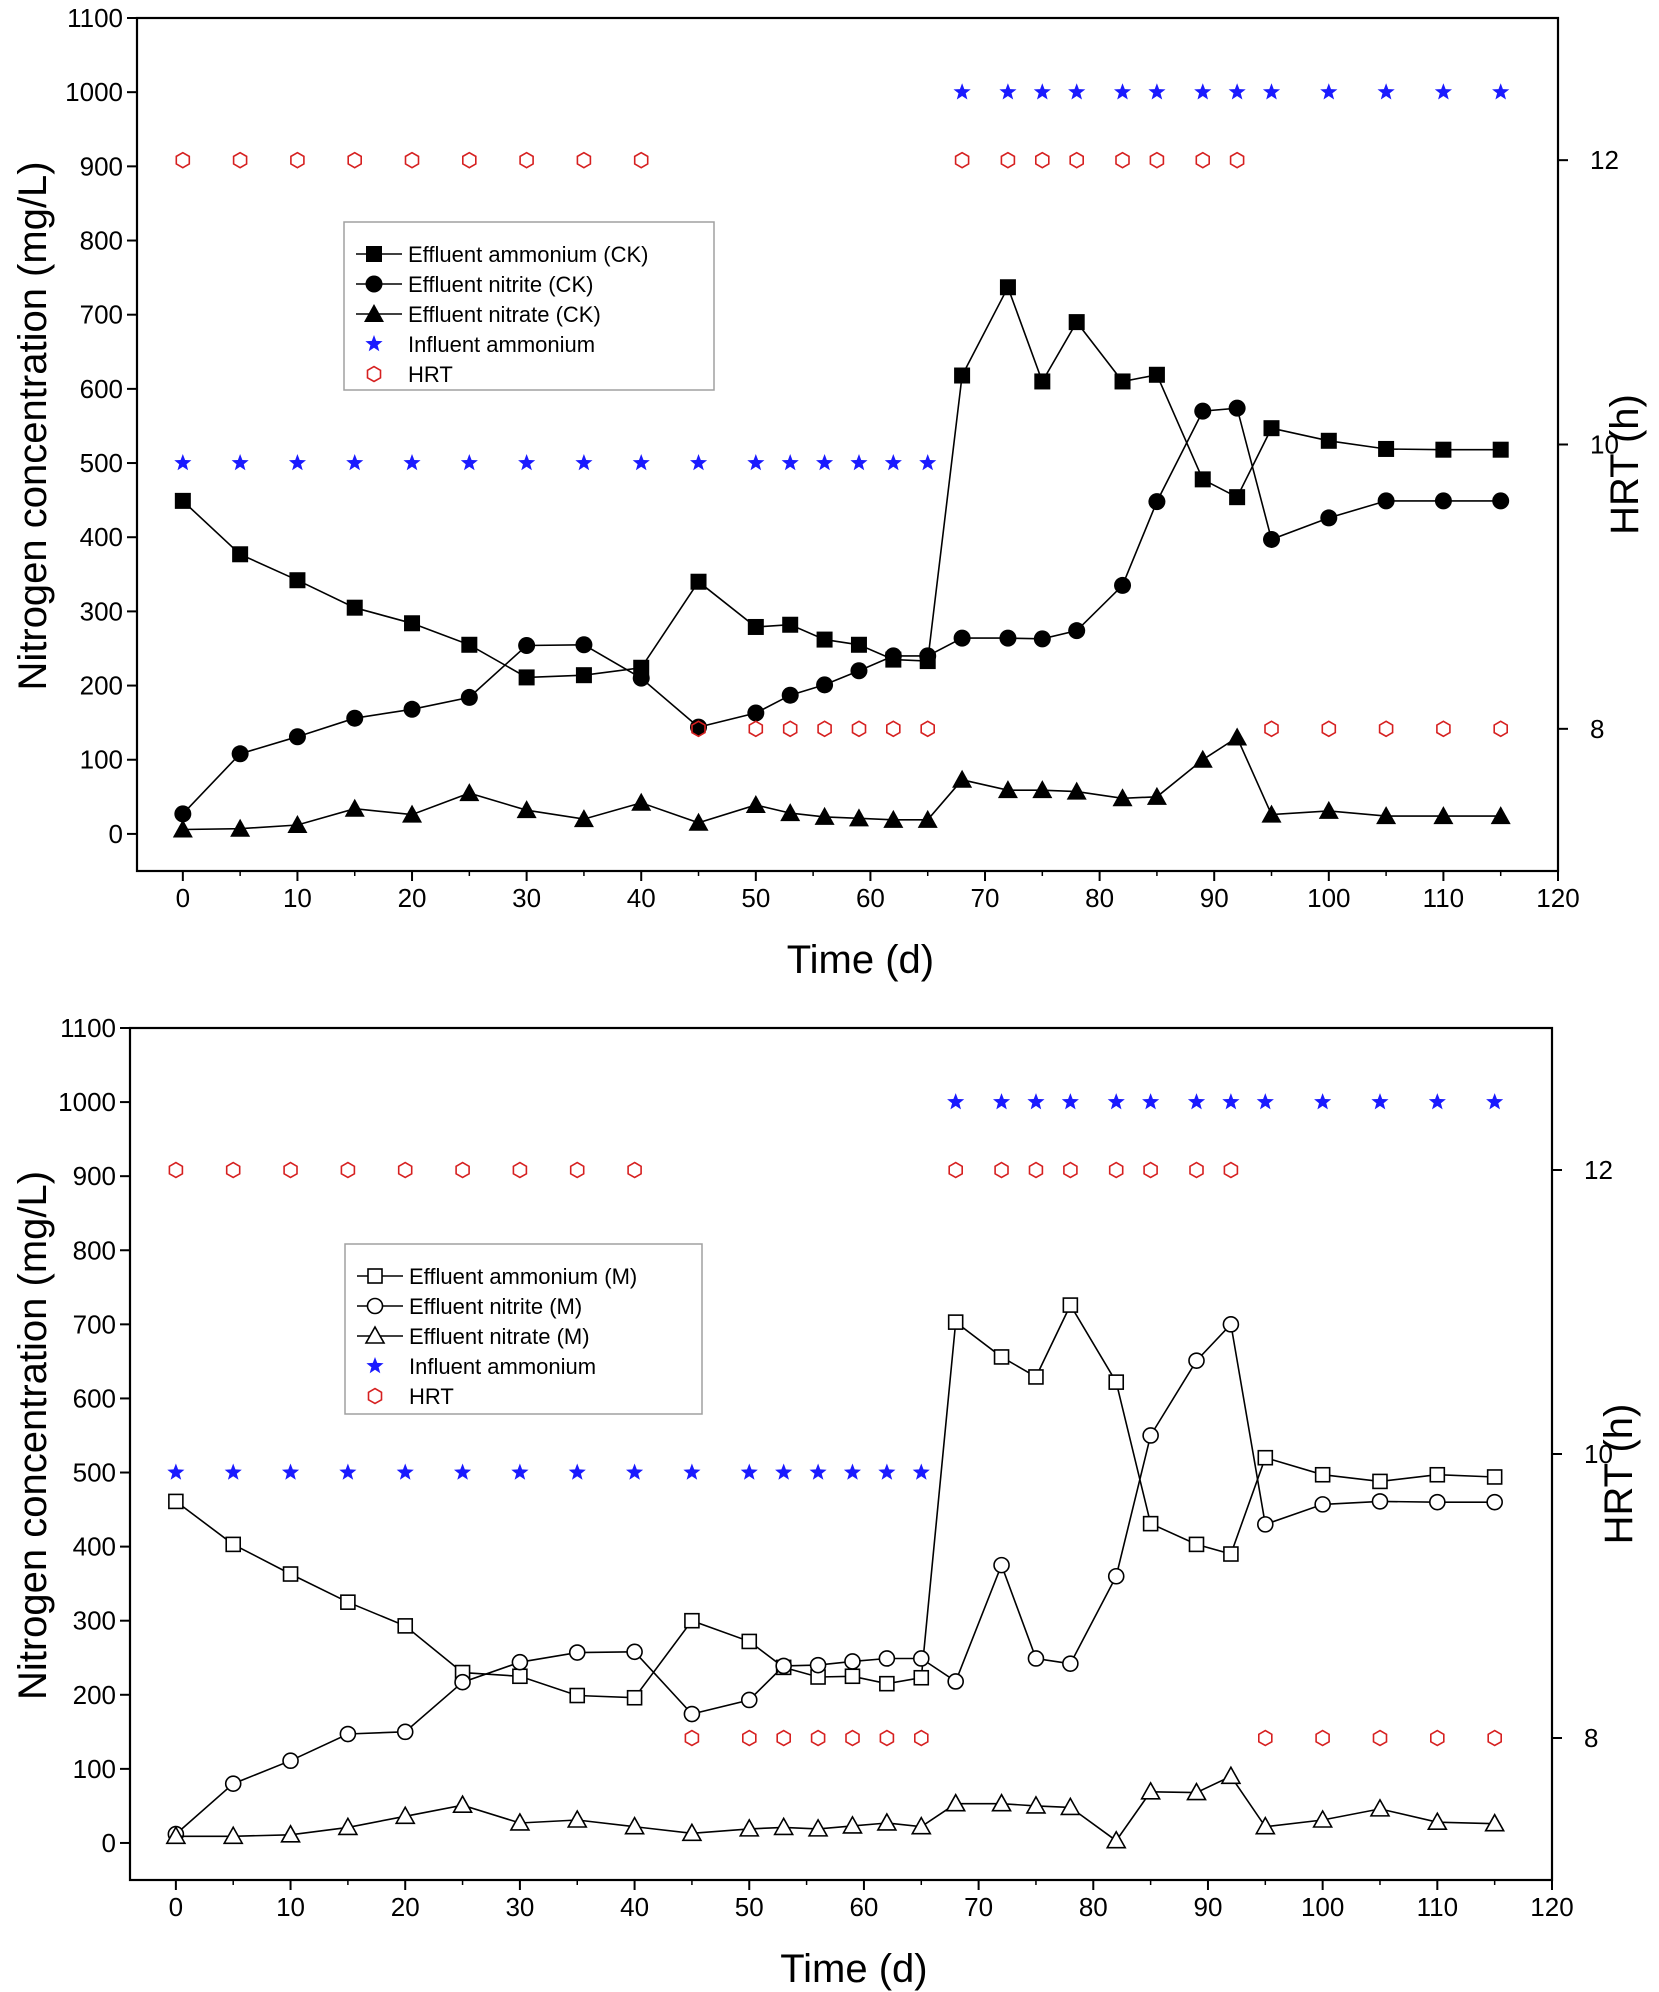 This screenshot has height=1992, width=1659. What do you see at coordinates (528, 254) in the screenshot?
I see `legend-label: Effluent ammonium (CK)` at bounding box center [528, 254].